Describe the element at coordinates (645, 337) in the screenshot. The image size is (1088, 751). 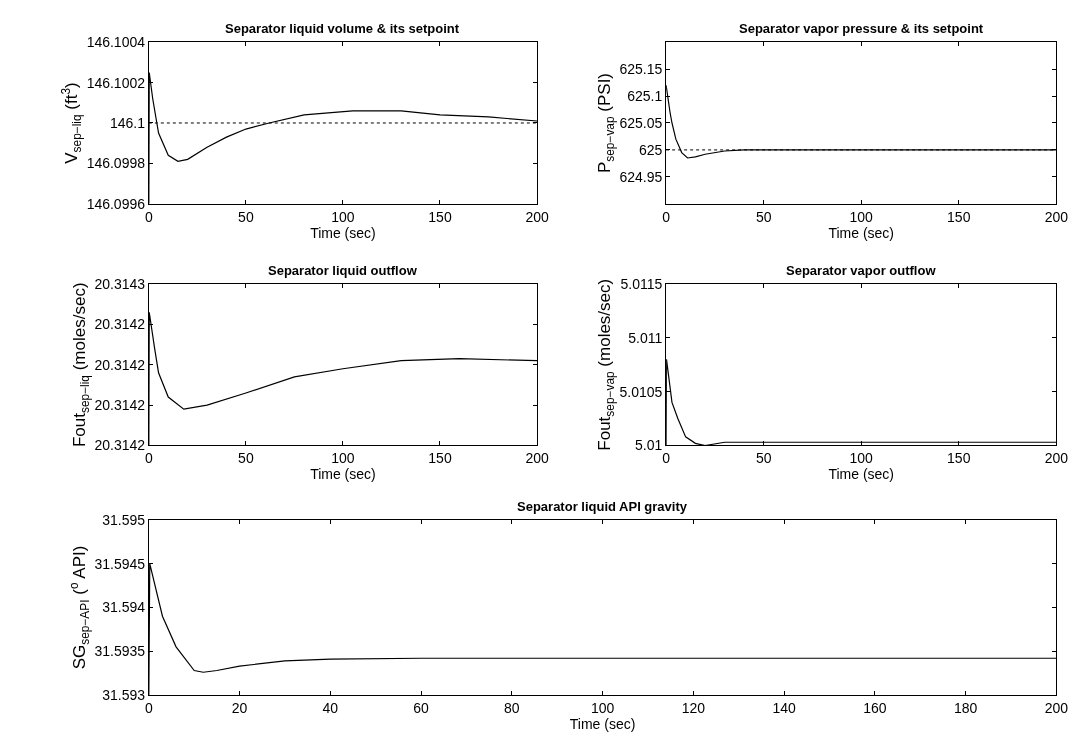
I see `y-tick-label: 5.011` at that location.